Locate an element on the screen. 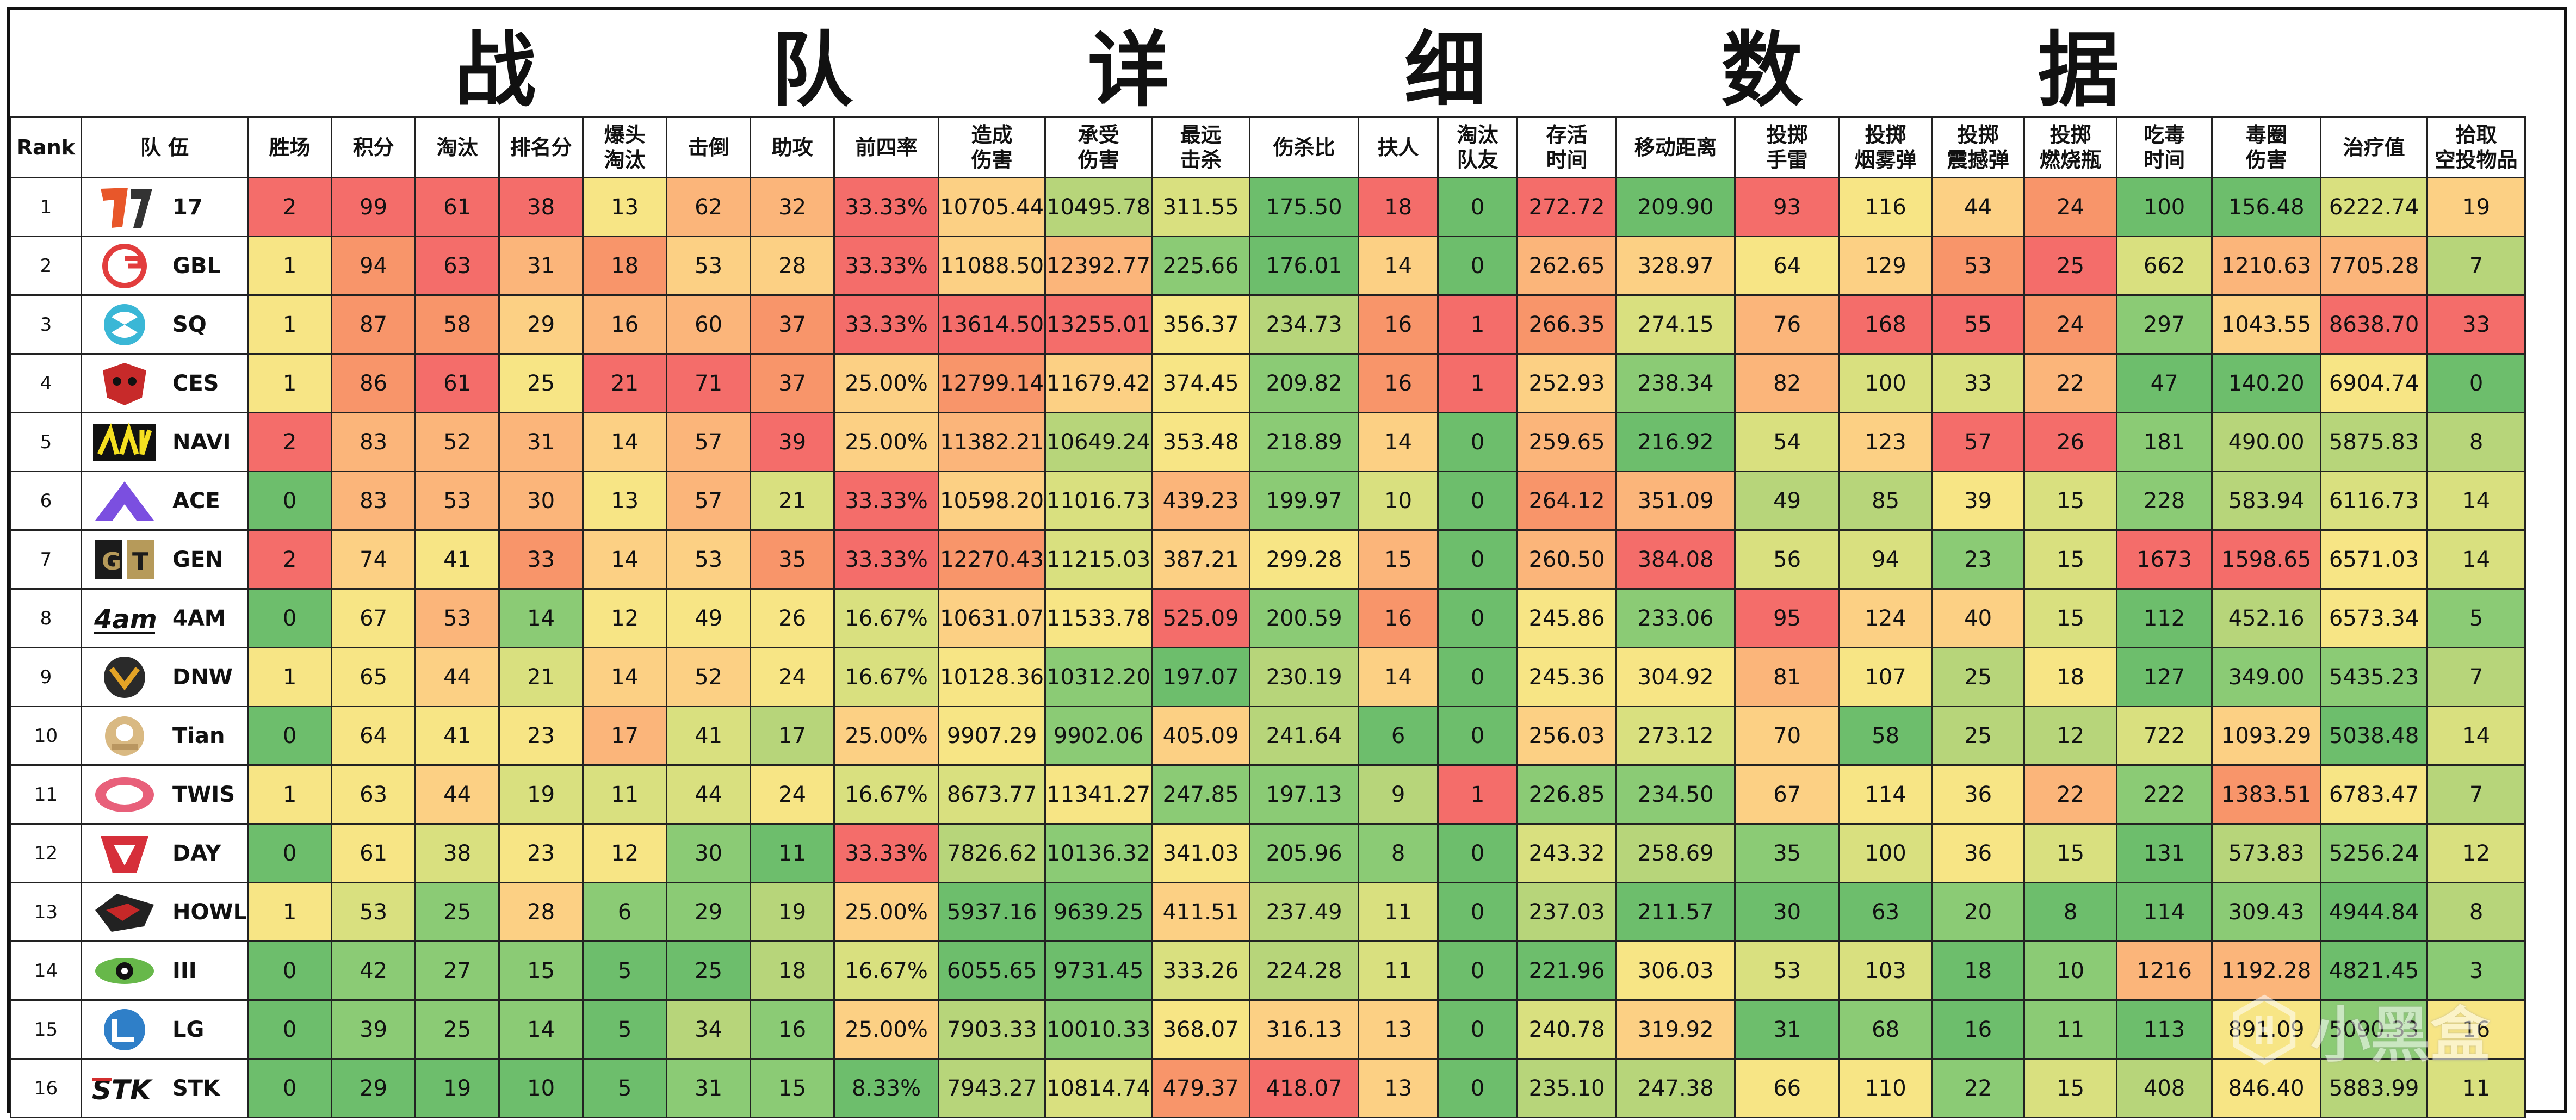 This screenshot has height=1120, width=2576. stat-cell: 274.15 is located at coordinates (1676, 325).